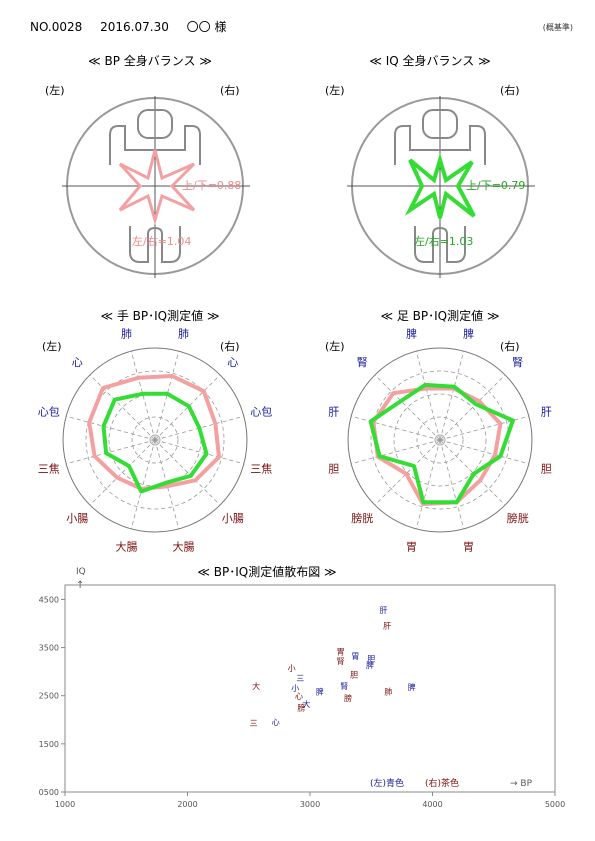  What do you see at coordinates (442, 783) in the screenshot?
I see `legend-right-brown: (右)茶色` at bounding box center [442, 783].